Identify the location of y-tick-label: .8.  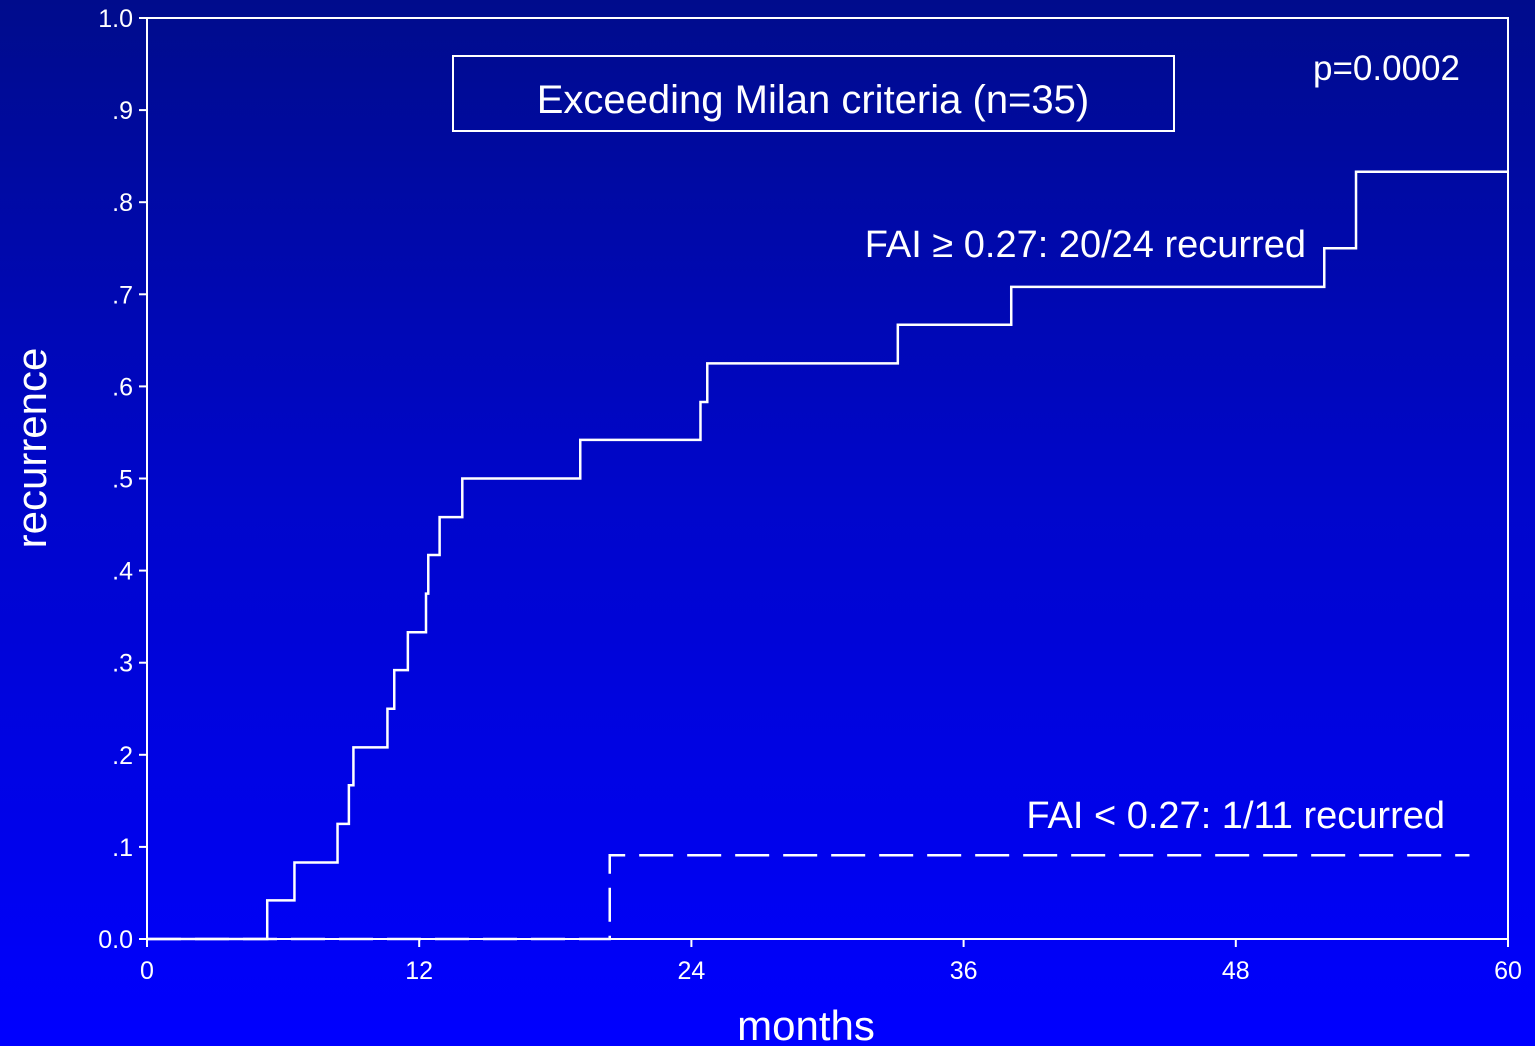
(122, 203).